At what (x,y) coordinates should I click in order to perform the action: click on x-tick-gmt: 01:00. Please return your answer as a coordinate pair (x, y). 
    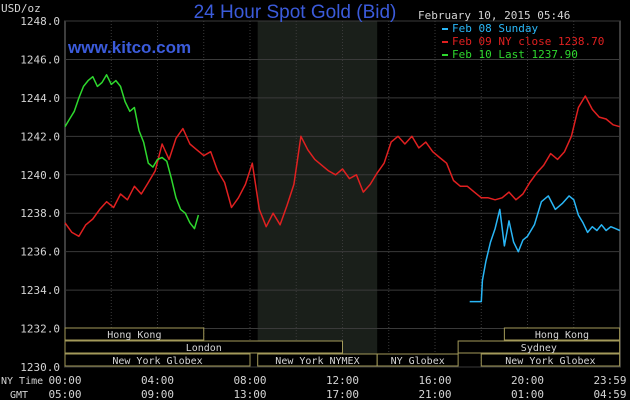
    Looking at the image, I should click on (527, 394).